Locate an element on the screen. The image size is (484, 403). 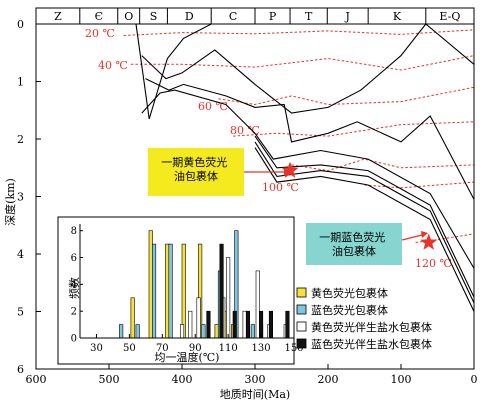
inclusion-stars is located at coordinates (359, 205).